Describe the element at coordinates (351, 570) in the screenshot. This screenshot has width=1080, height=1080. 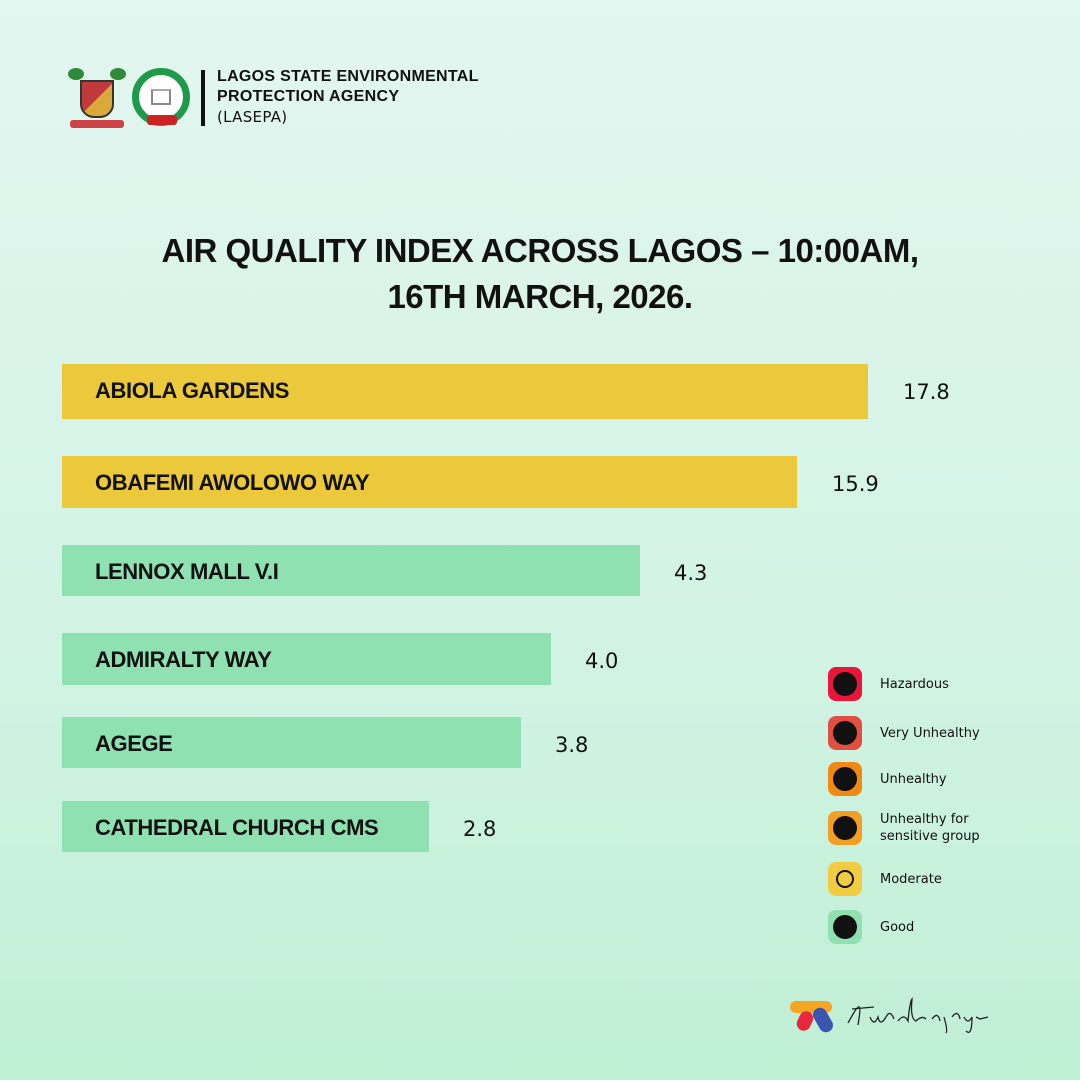
I see `bar: LENNOX MALL V.I` at that location.